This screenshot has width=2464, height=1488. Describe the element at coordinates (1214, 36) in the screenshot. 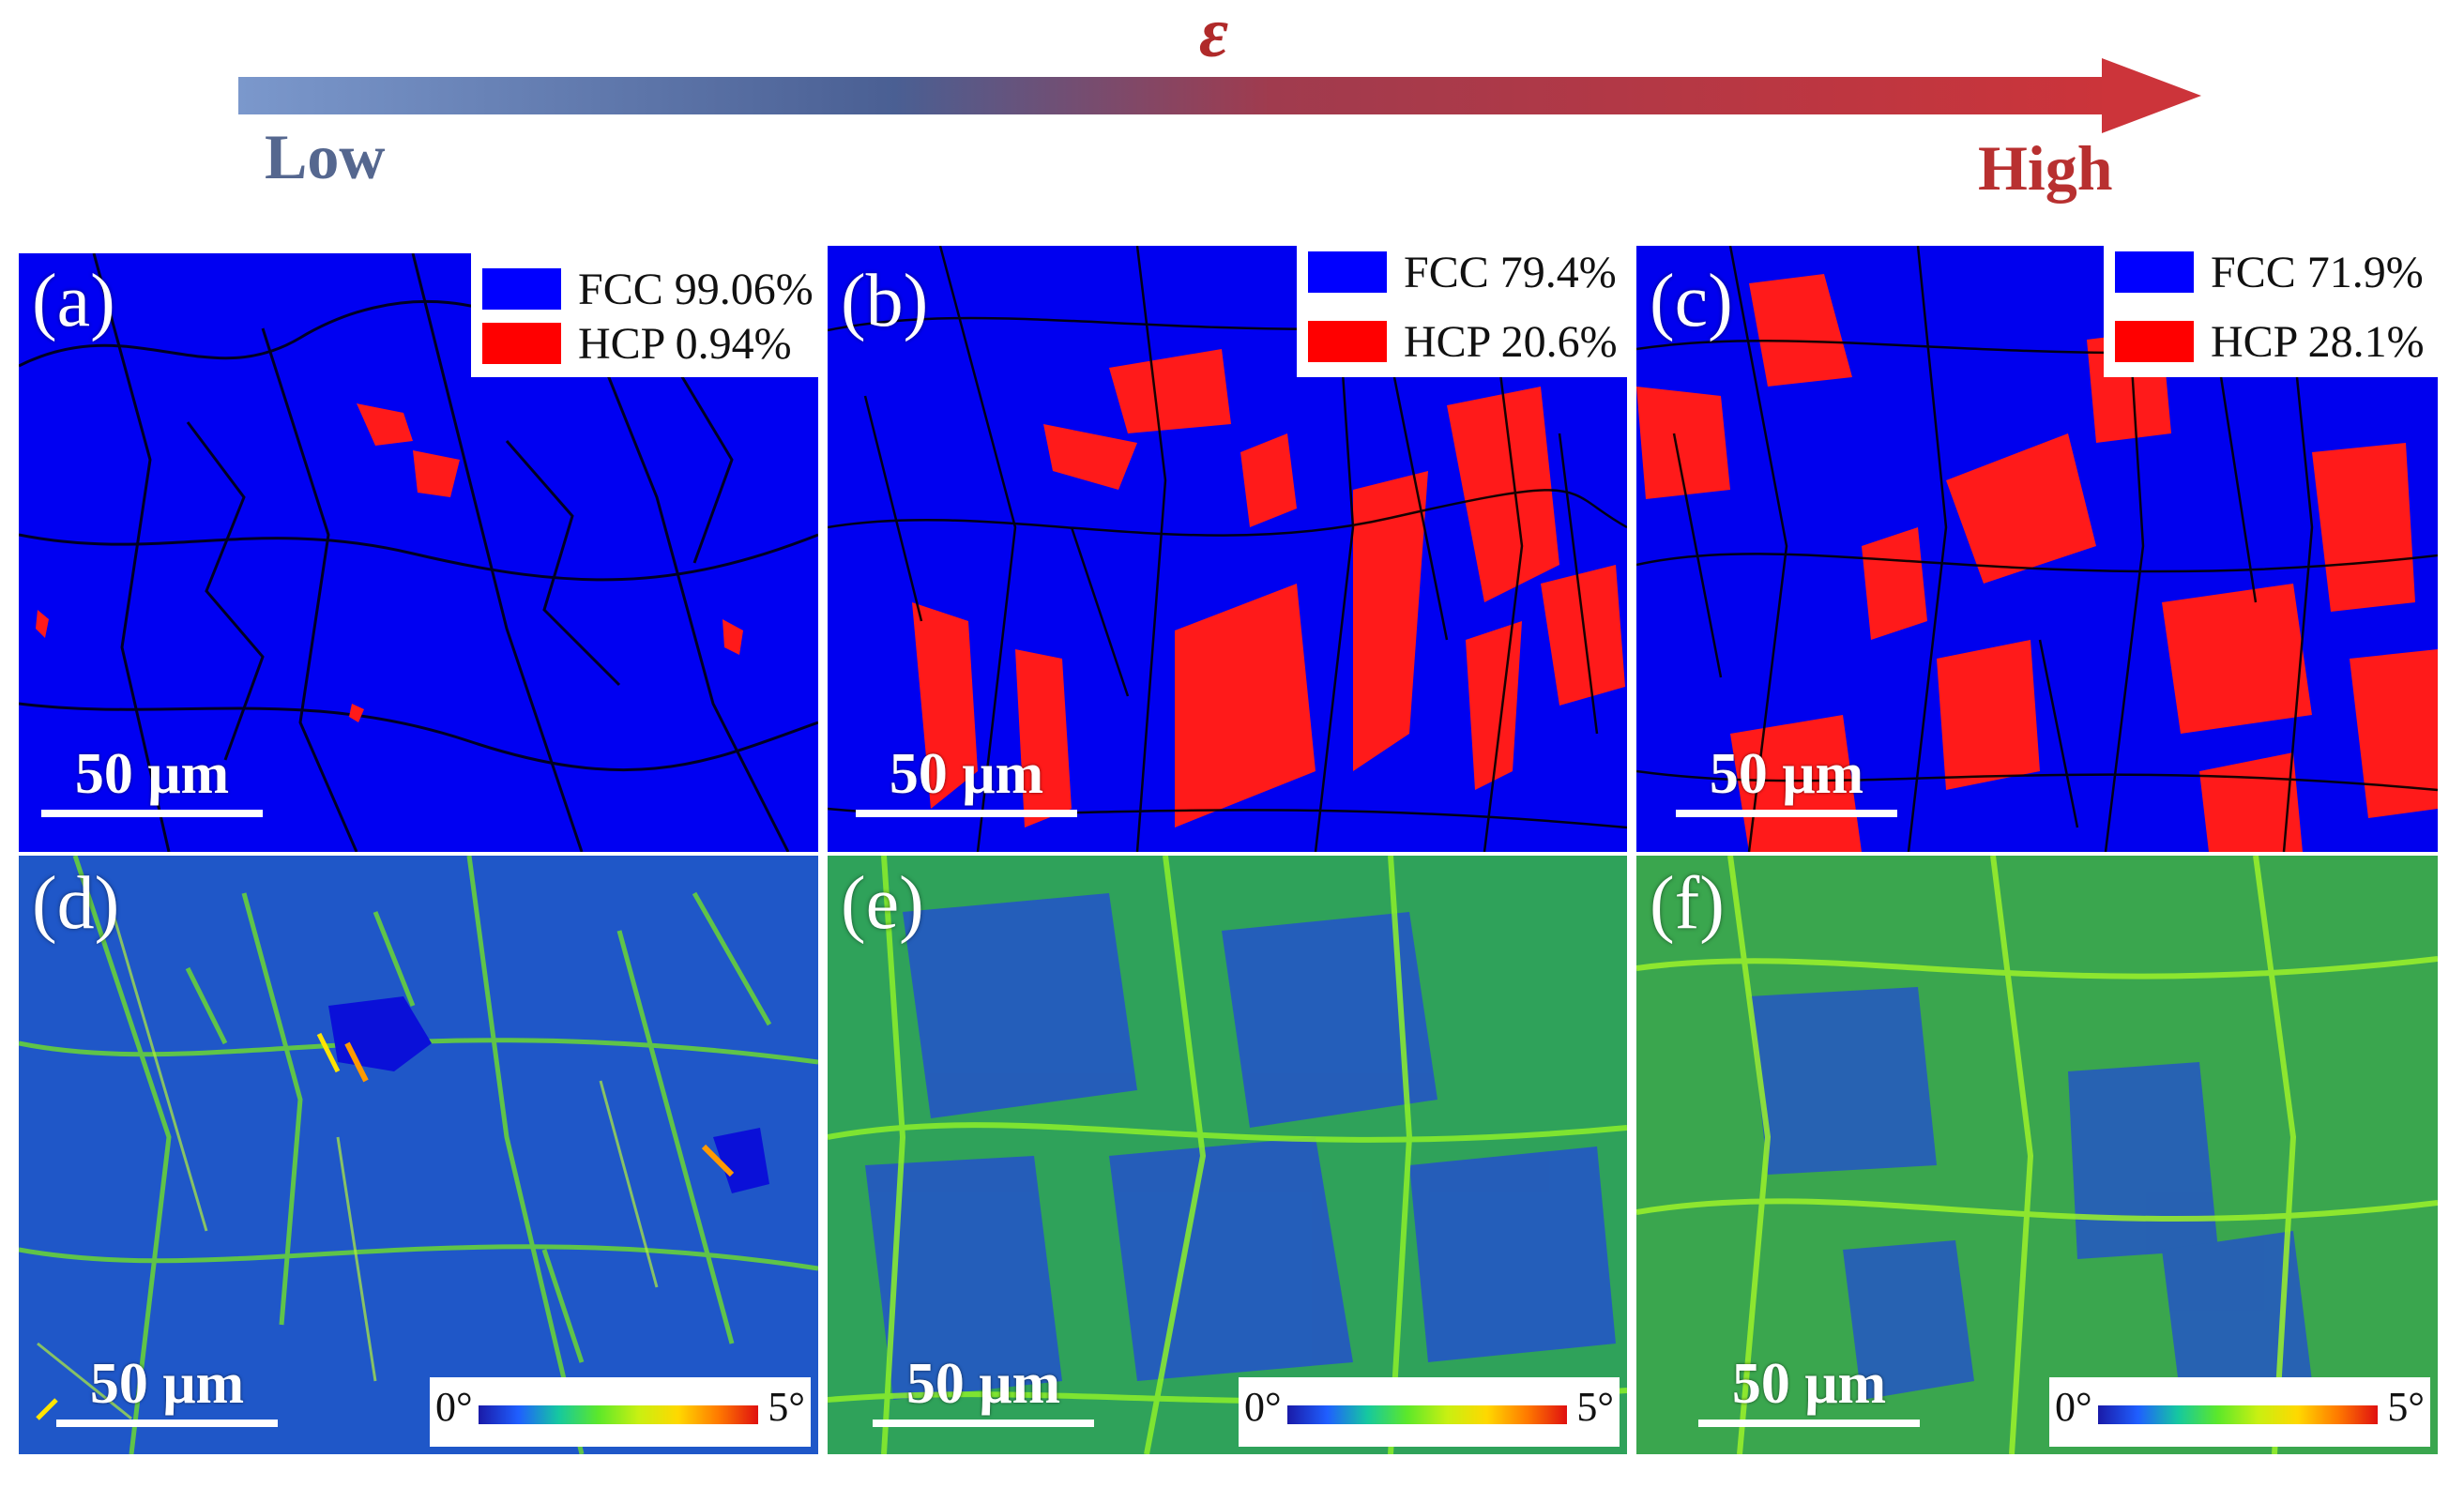

I see `strain-symbol: ε` at that location.